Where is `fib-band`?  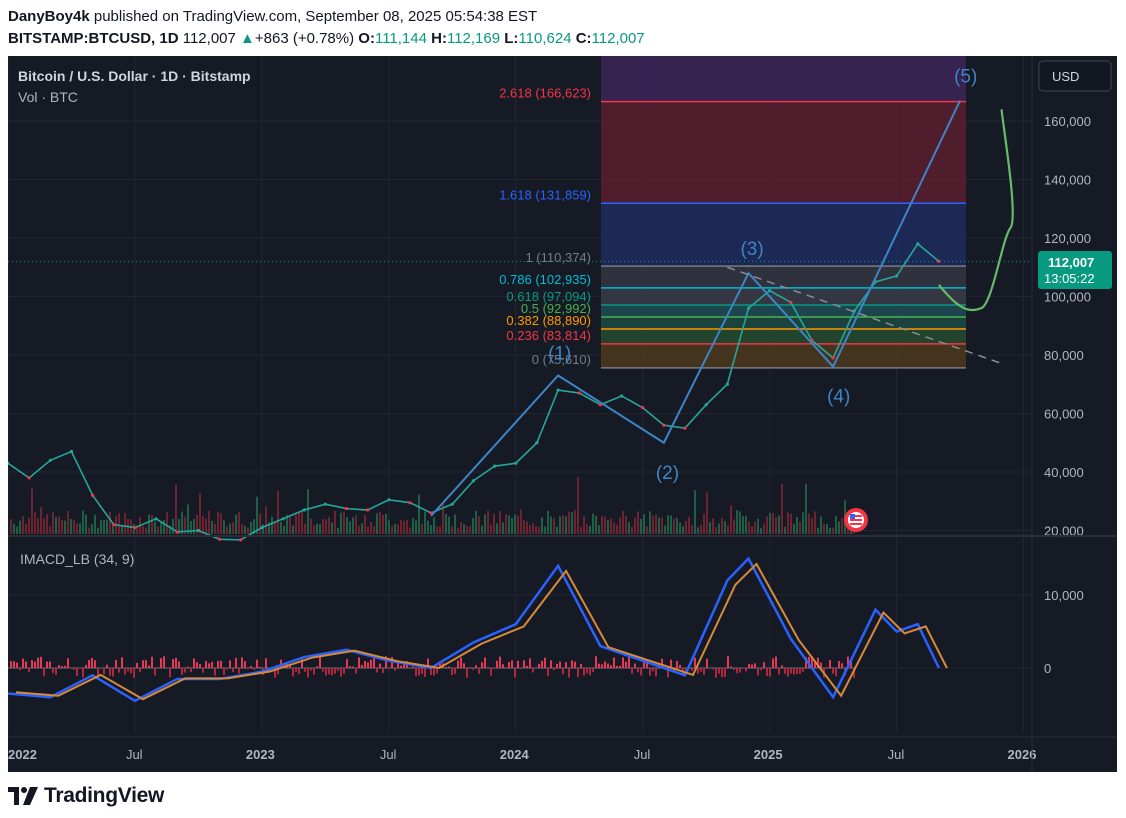
fib-band is located at coordinates (783, 235).